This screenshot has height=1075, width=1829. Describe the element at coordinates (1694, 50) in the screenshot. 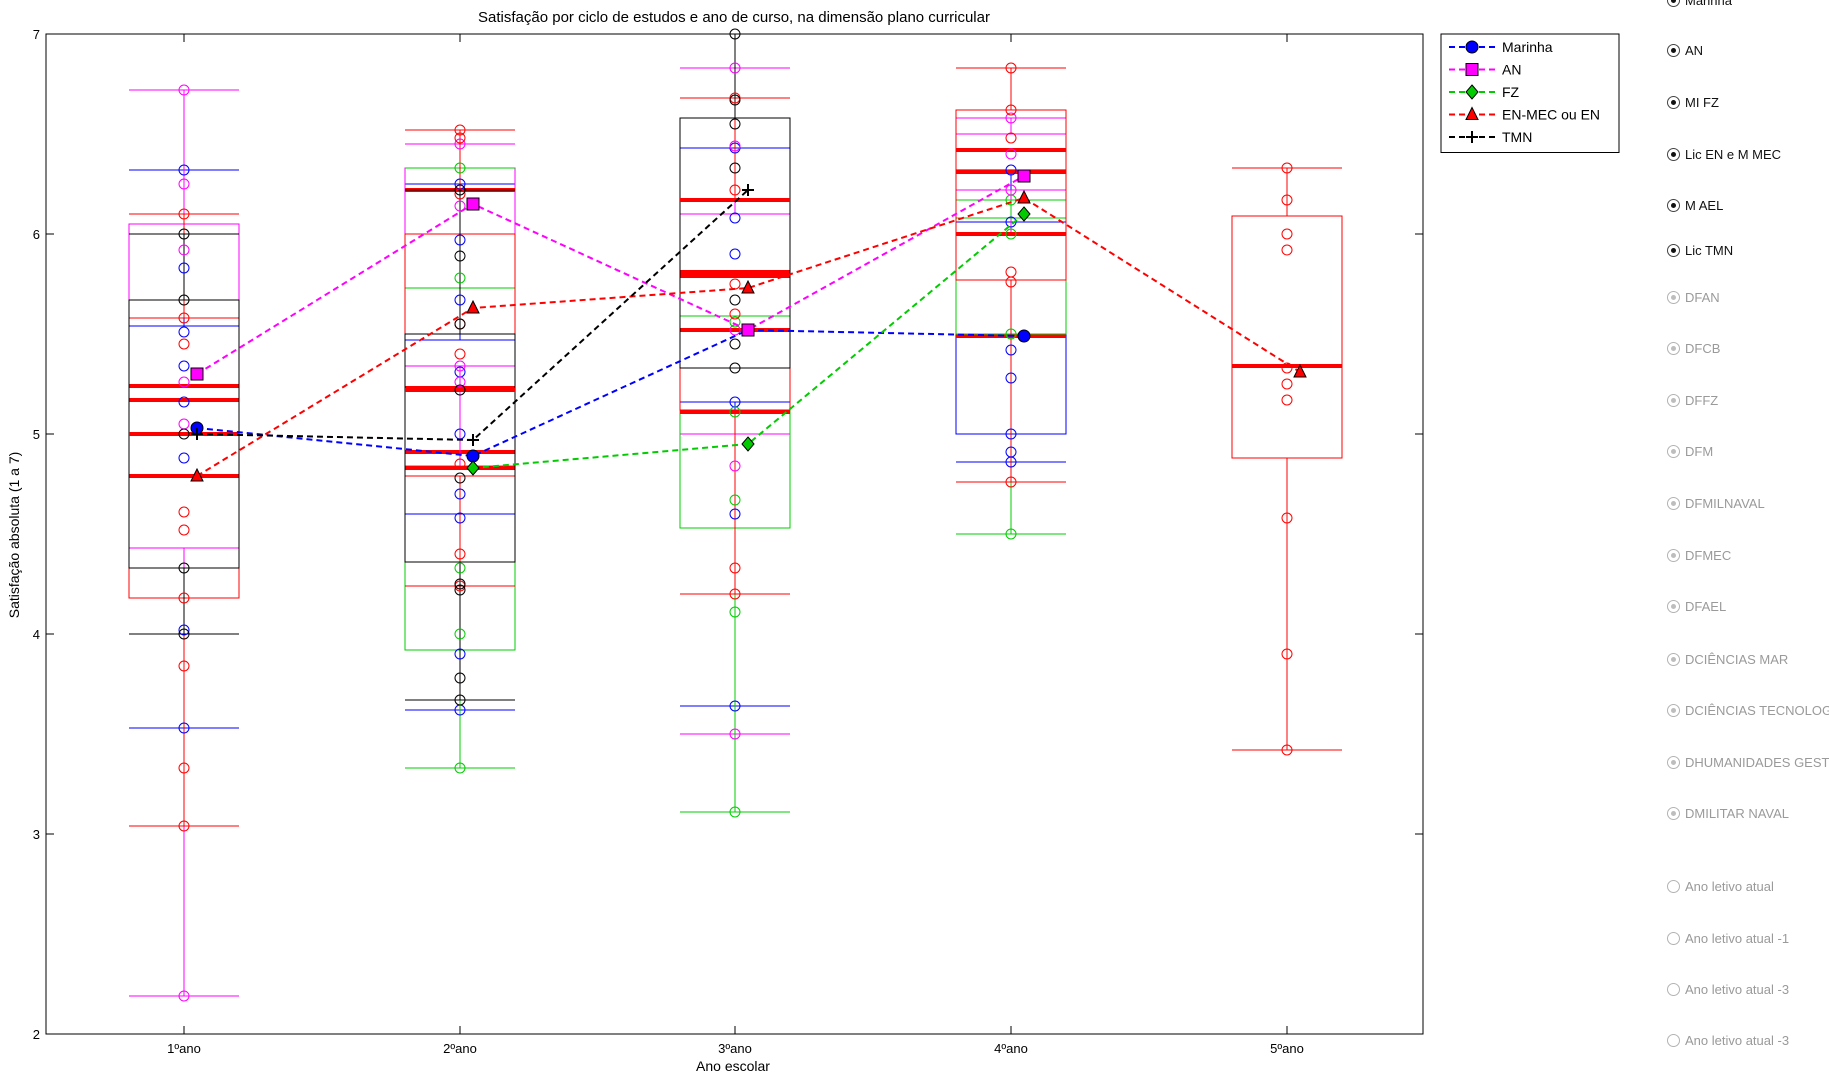

I see `radio-label: AN` at that location.